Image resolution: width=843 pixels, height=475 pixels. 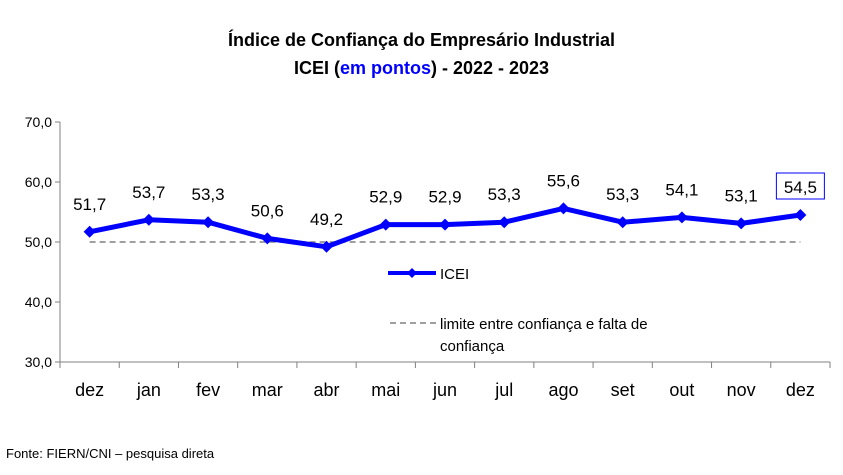 What do you see at coordinates (623, 390) in the screenshot?
I see `x-tick-label: set` at bounding box center [623, 390].